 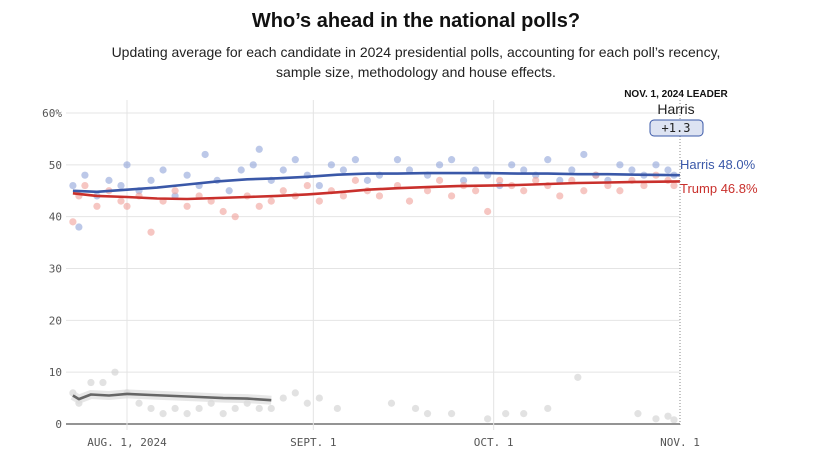 What do you see at coordinates (494, 442) in the screenshot?
I see `x-tick-label: OCT. 1` at bounding box center [494, 442].